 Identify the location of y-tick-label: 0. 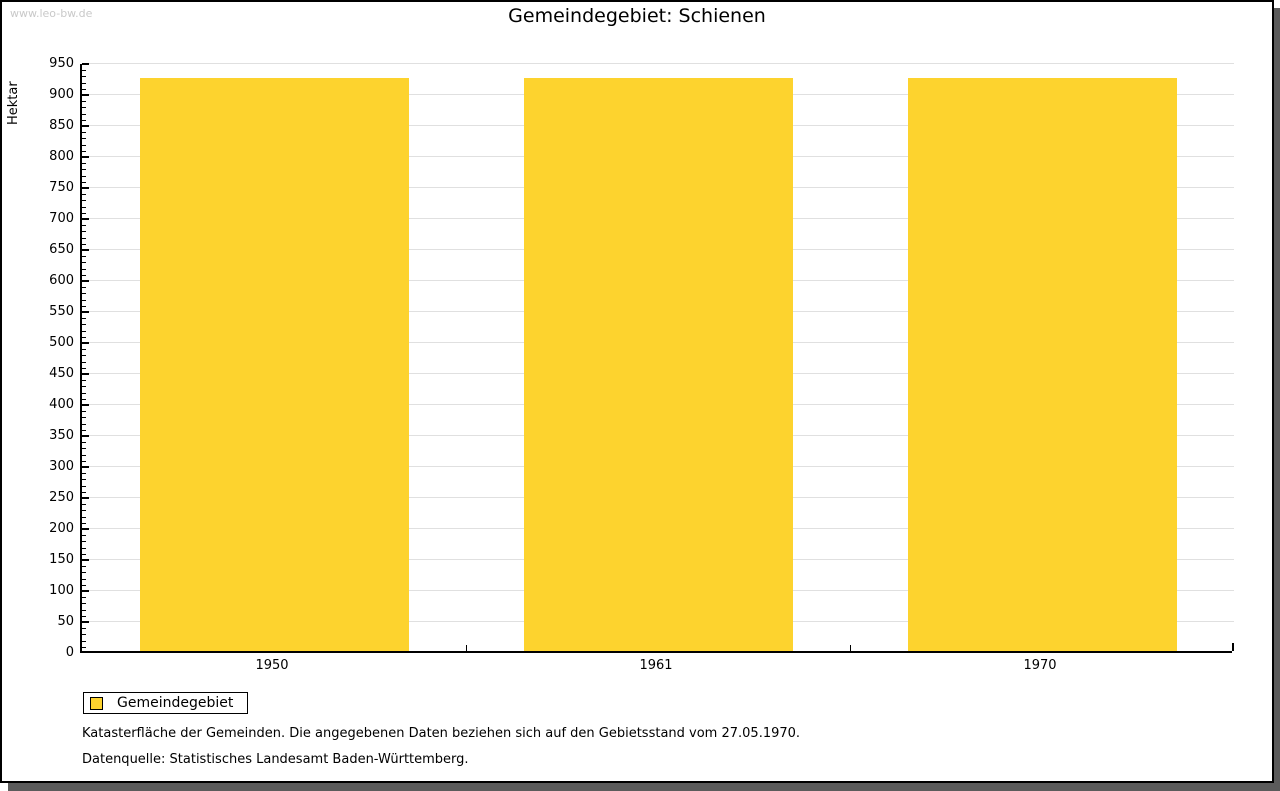
(69, 652).